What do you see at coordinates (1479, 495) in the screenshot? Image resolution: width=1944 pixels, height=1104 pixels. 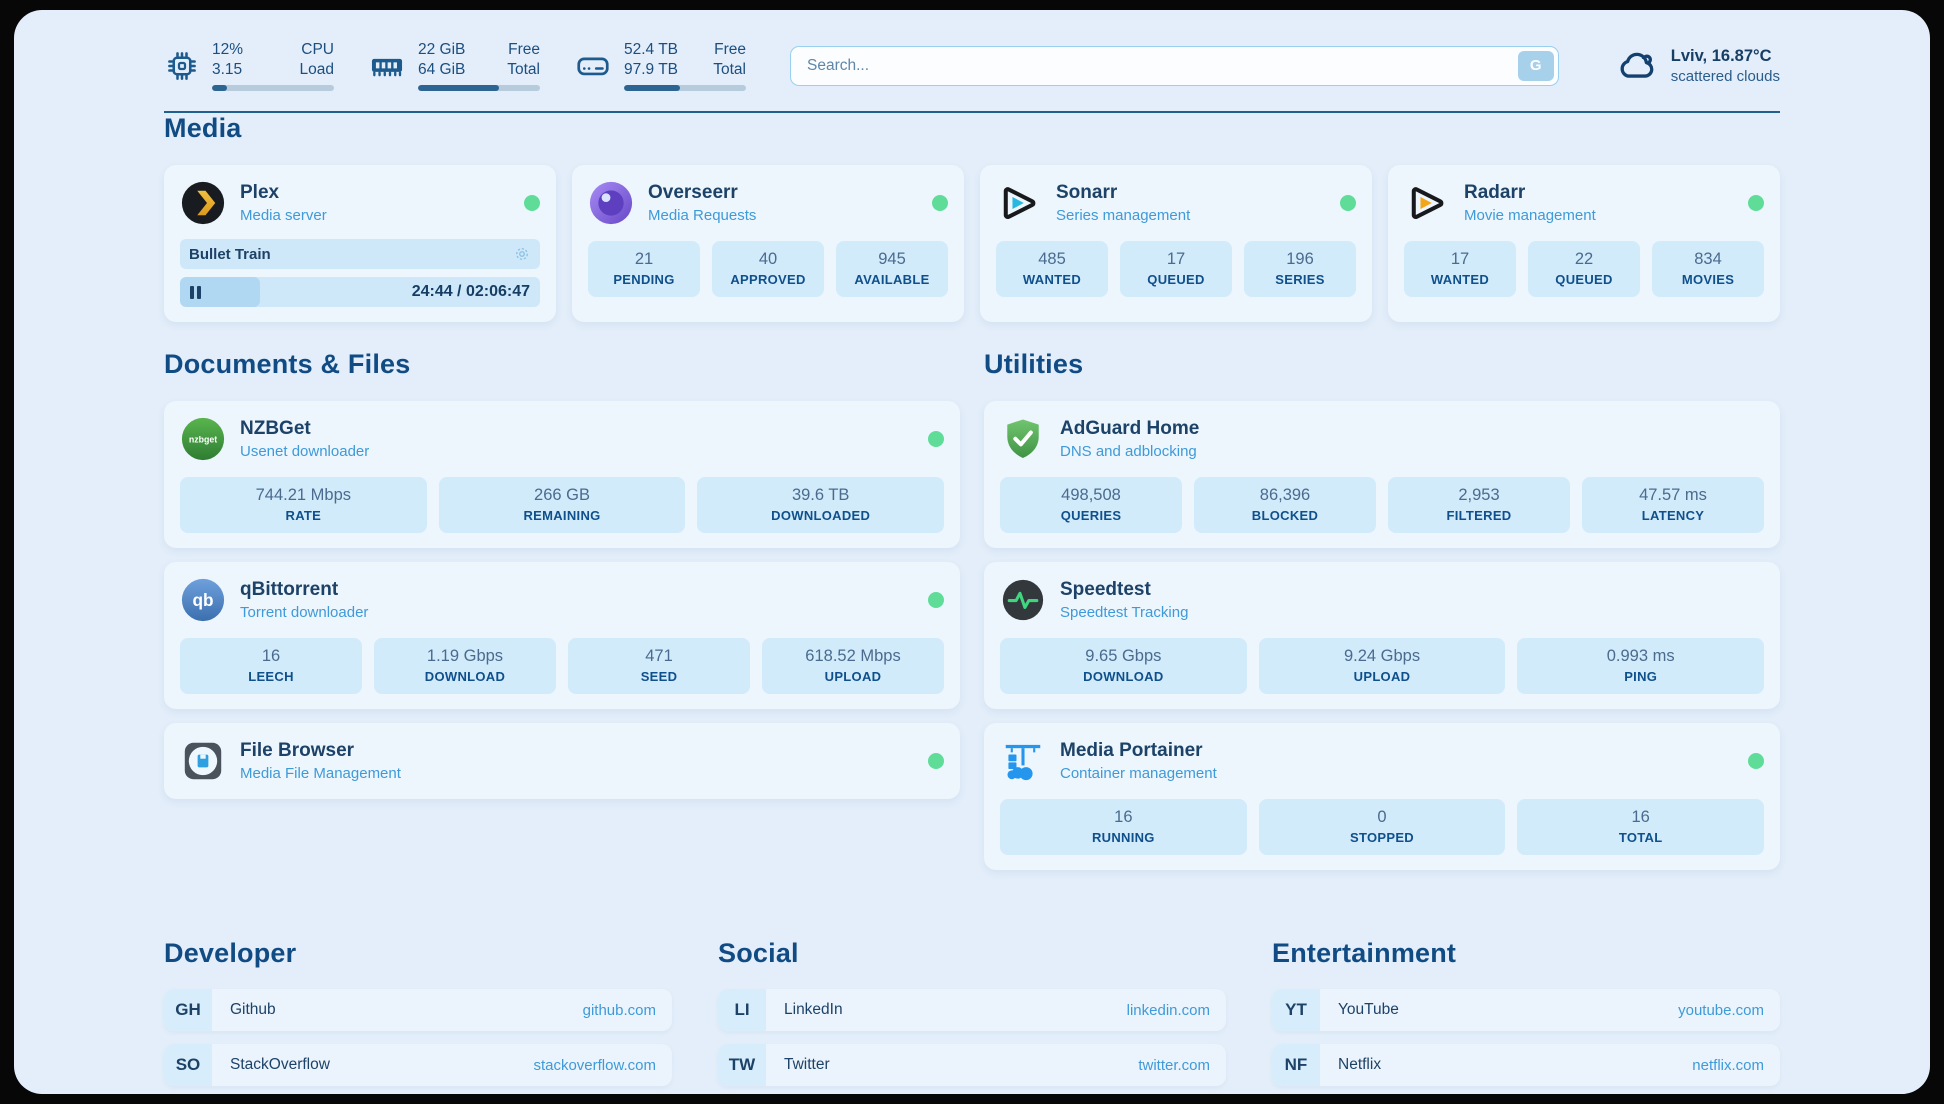 I see `stat-value: 2,953` at bounding box center [1479, 495].